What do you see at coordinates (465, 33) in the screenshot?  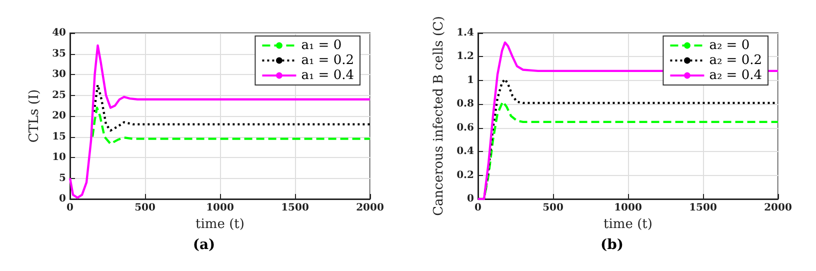 I see `y-tick-label: 1.4` at bounding box center [465, 33].